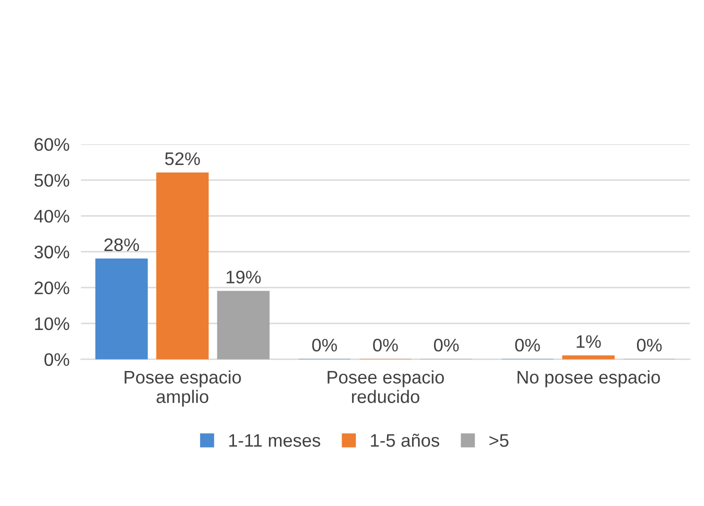 The width and height of the screenshot is (704, 506). What do you see at coordinates (274, 440) in the screenshot?
I see `legend-label: 1-11 meses` at bounding box center [274, 440].